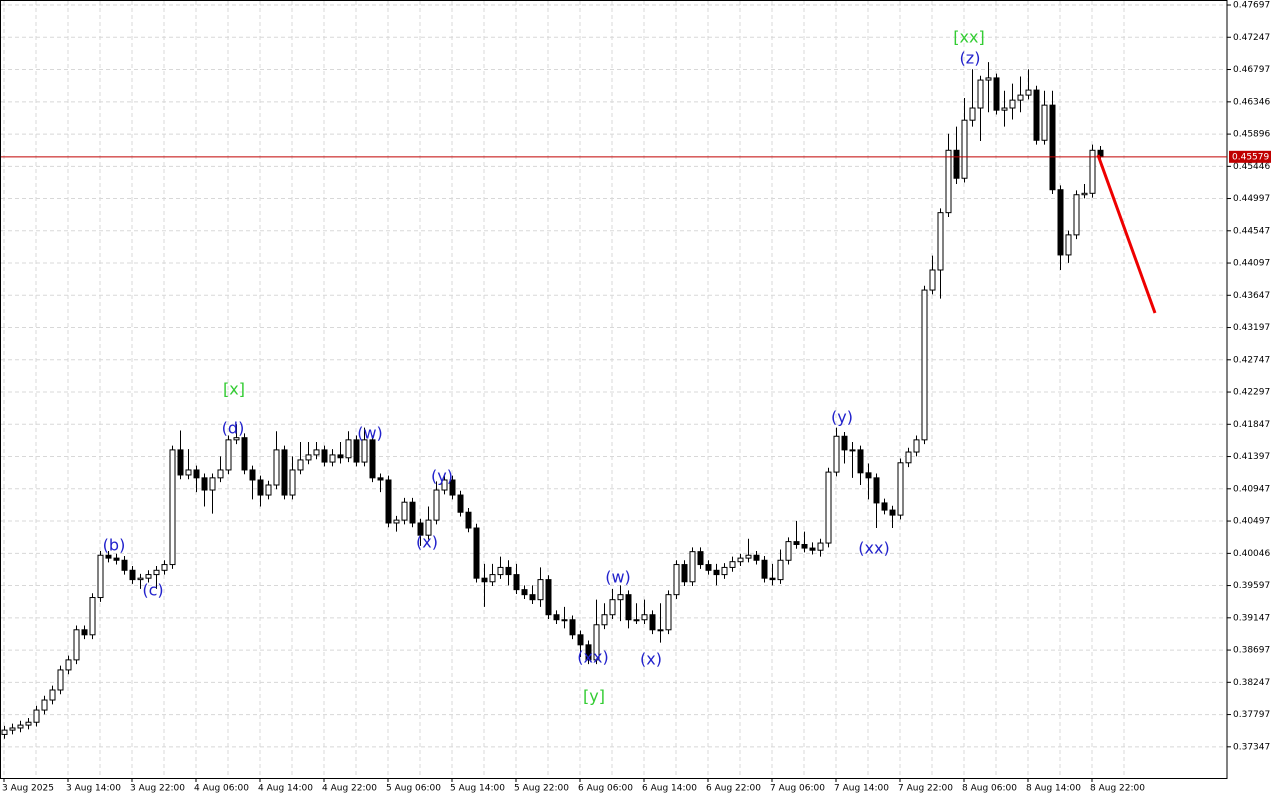  What do you see at coordinates (413, 789) in the screenshot?
I see `x-tick-label: 5 Aug 06:00` at bounding box center [413, 789].